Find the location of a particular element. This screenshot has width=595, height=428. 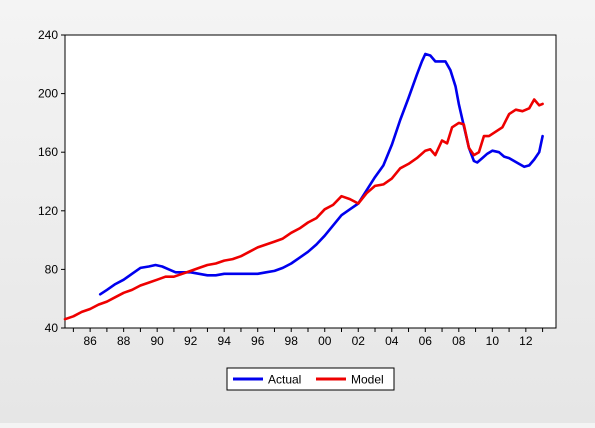

x-tick-label: 10 is located at coordinates (493, 341).